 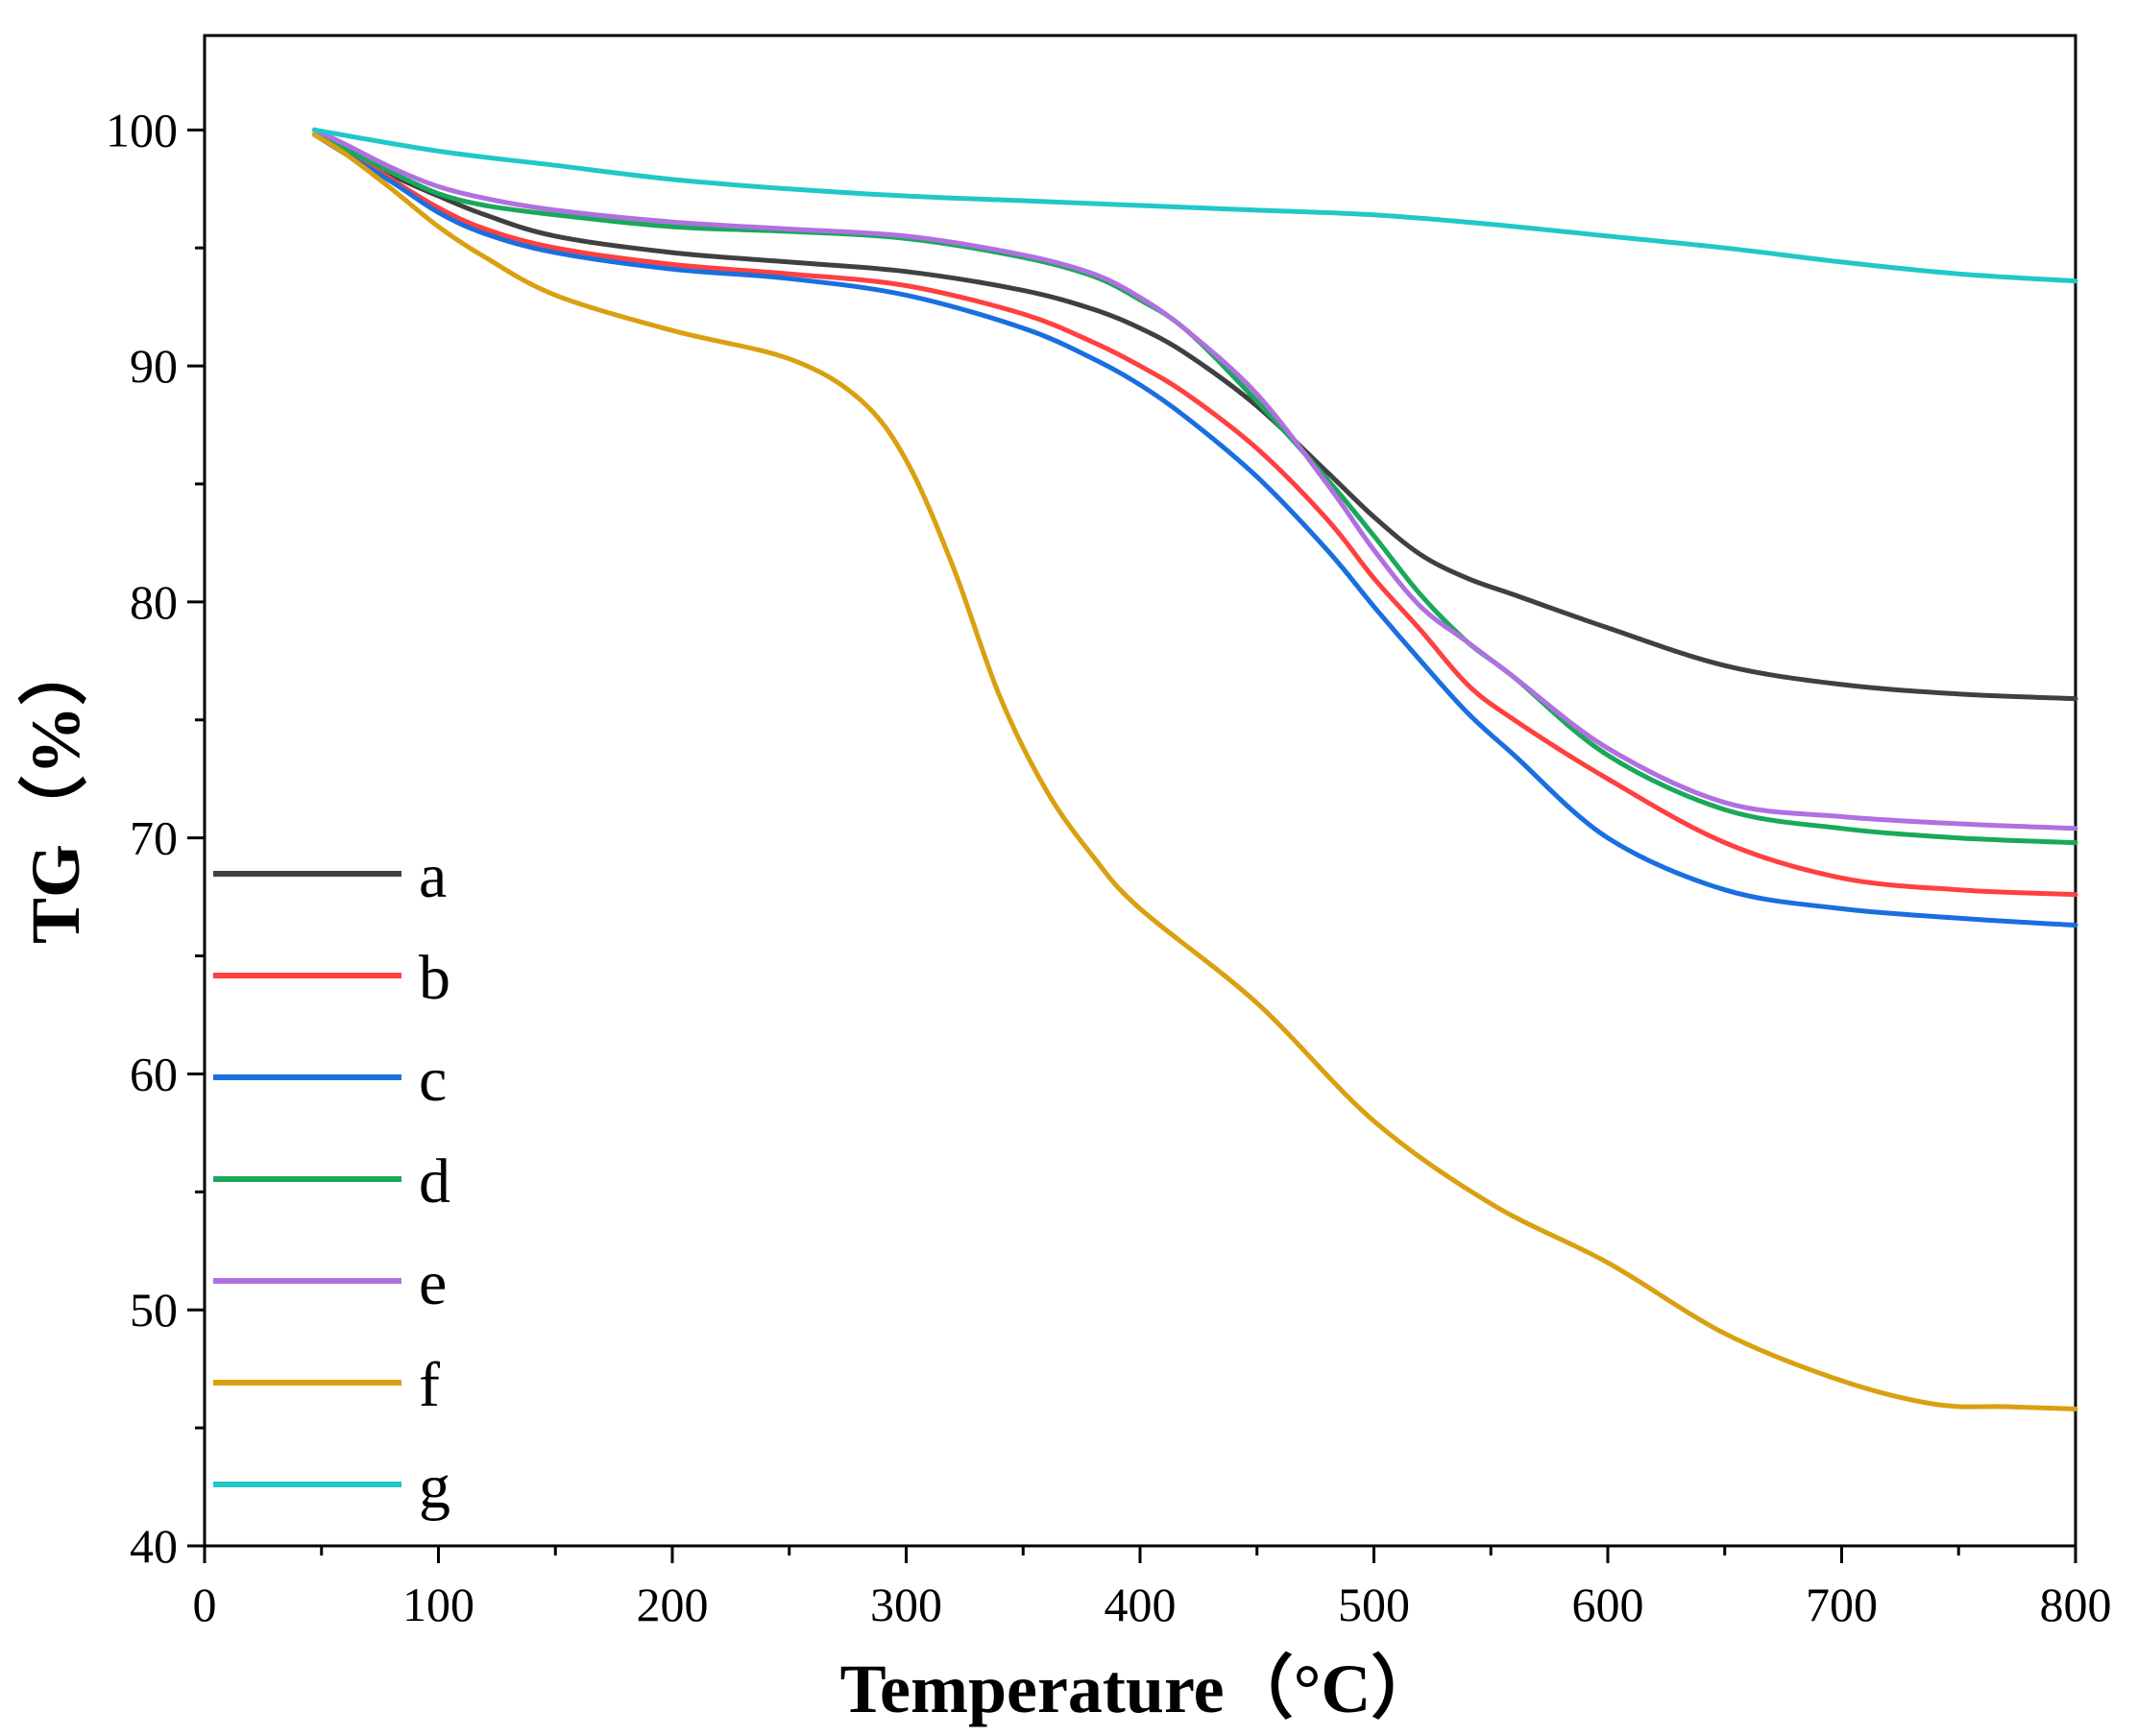 I want to click on y-tick-label: 40, so click(x=154, y=1546).